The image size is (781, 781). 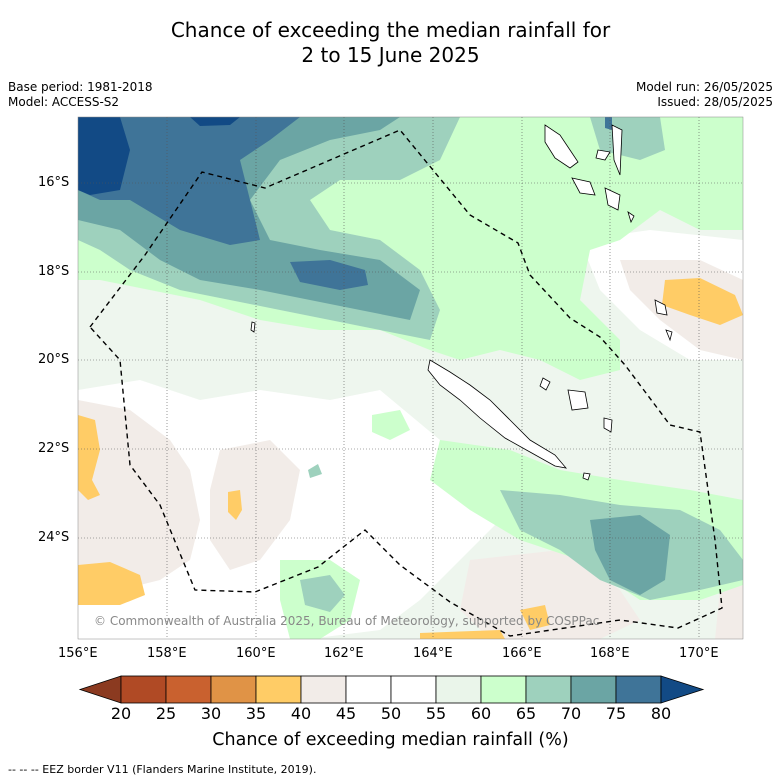 I want to click on colorbar-tick-label: 75, so click(x=616, y=713).